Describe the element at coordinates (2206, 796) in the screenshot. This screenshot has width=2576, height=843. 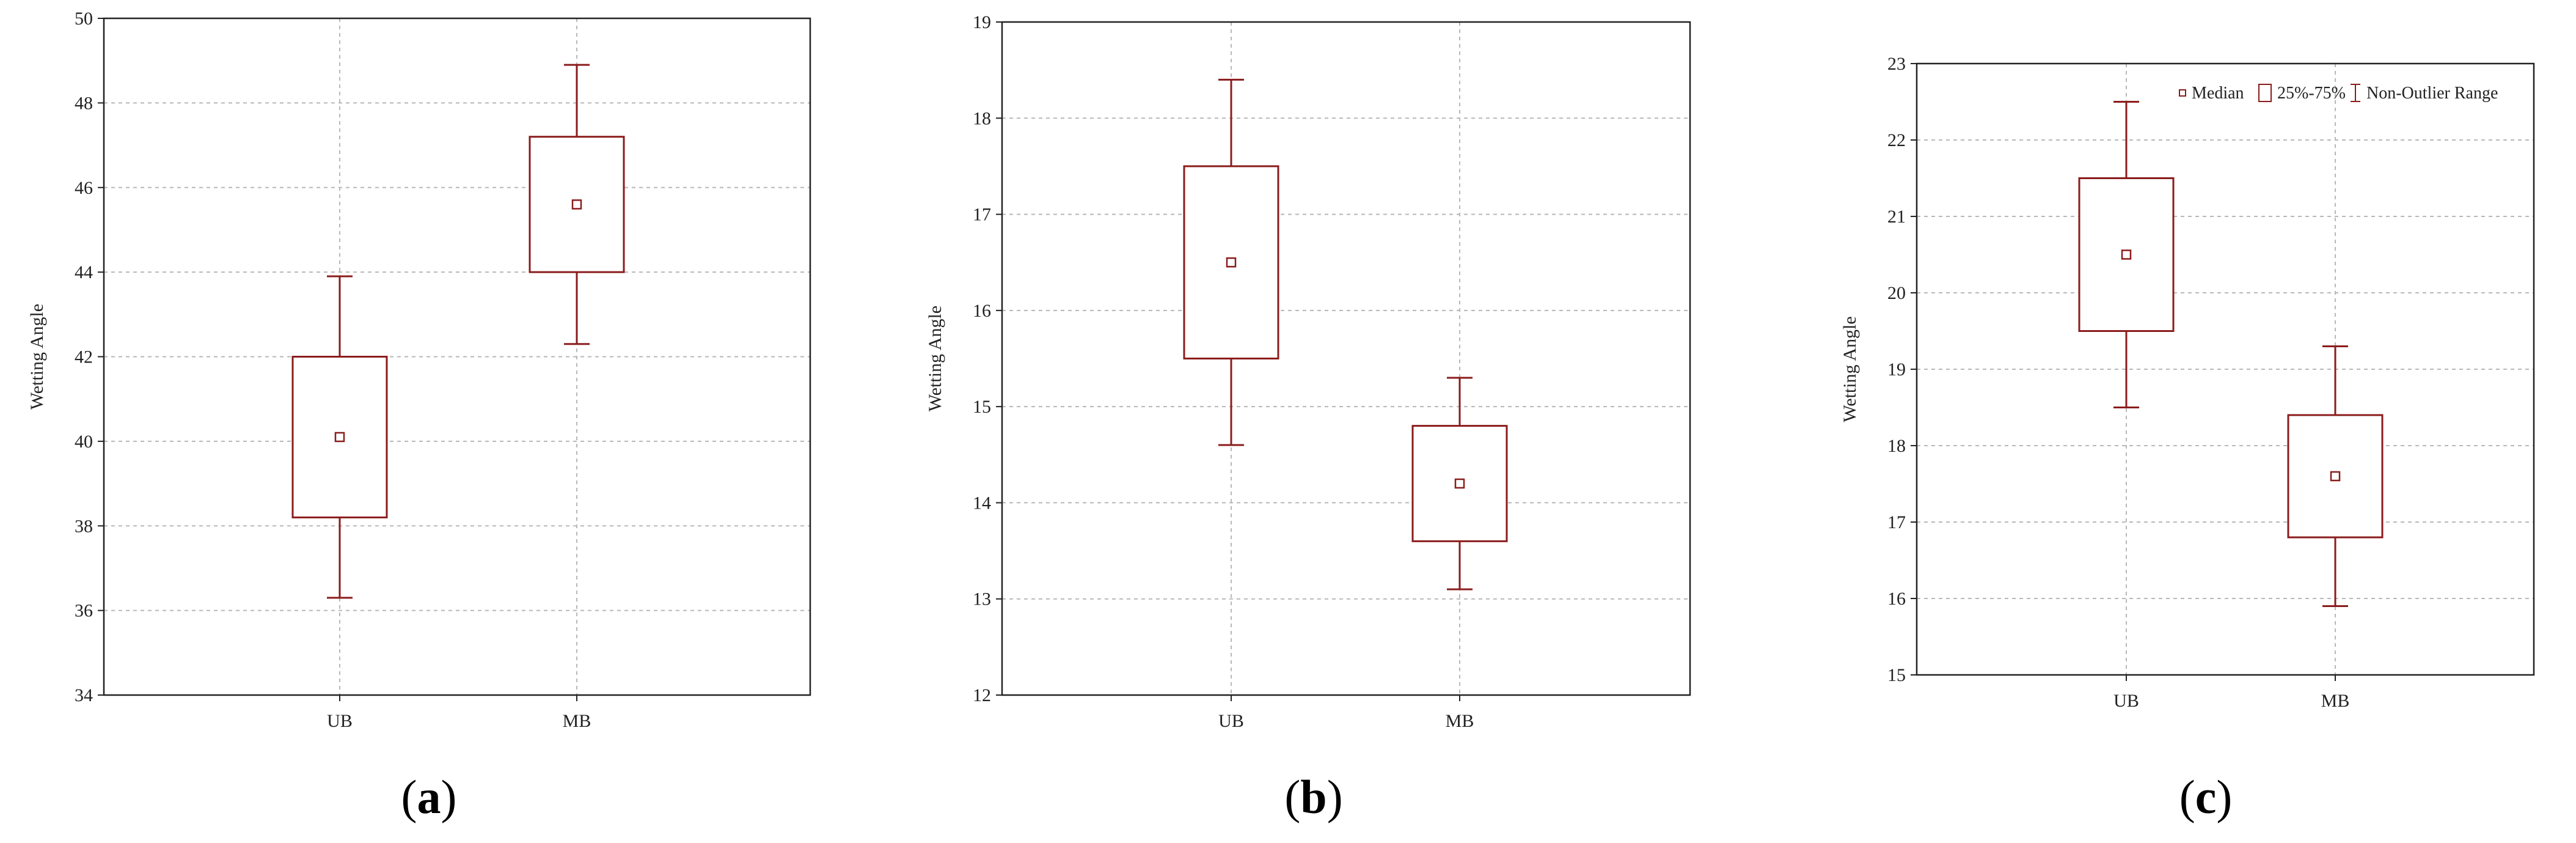
I see `panel-caption: (c)` at that location.